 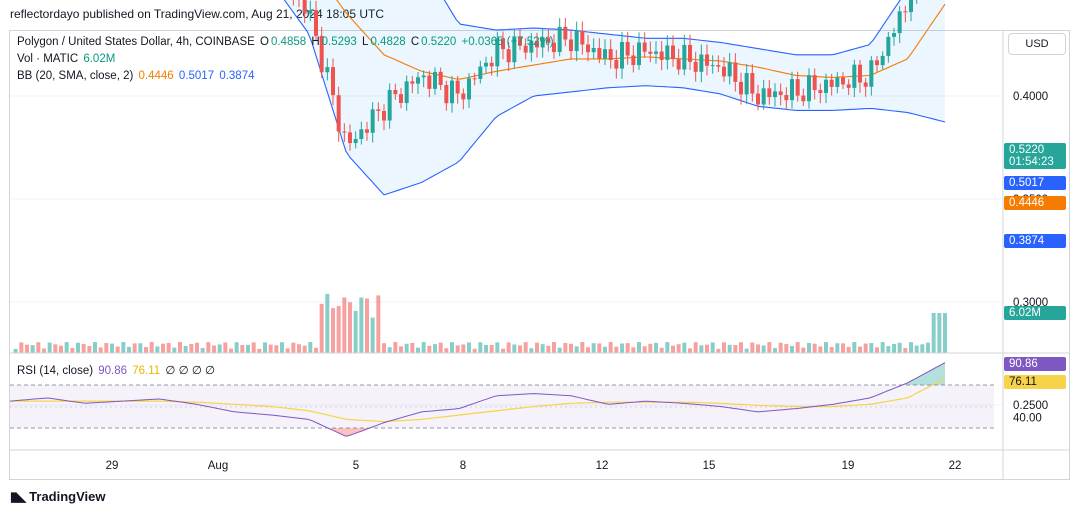 I want to click on low-value: 0.4828, so click(x=388, y=42).